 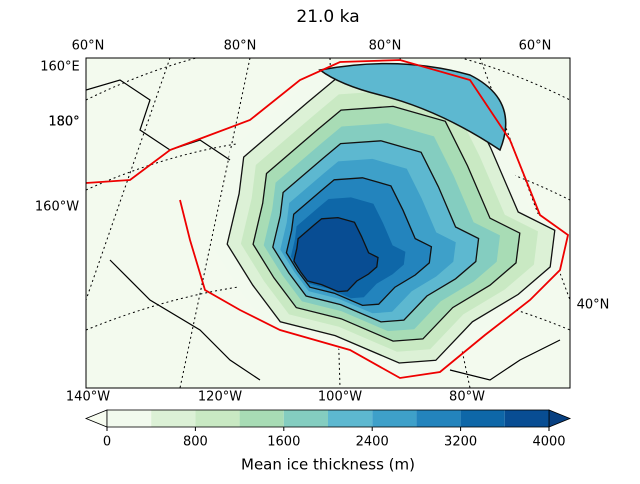 What do you see at coordinates (340, 397) in the screenshot?
I see `lon-label: 100°W` at bounding box center [340, 397].